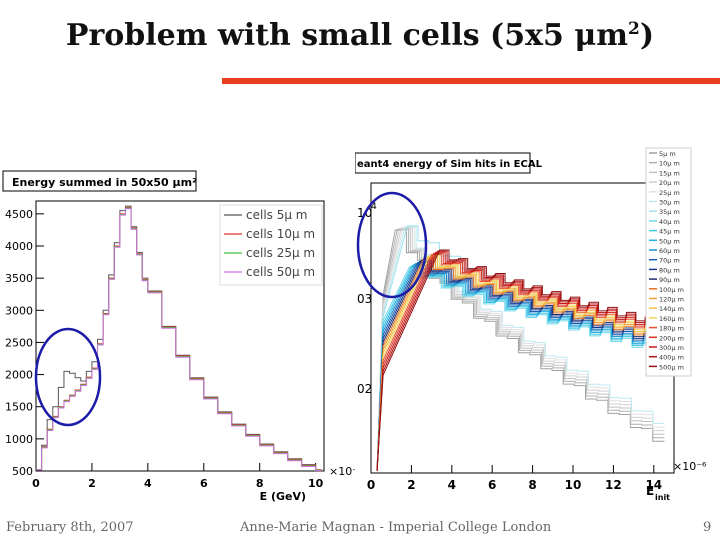 The height and width of the screenshot is (540, 720). Describe the element at coordinates (669, 261) in the screenshot. I see `right-legend-label: 70μ m` at that location.